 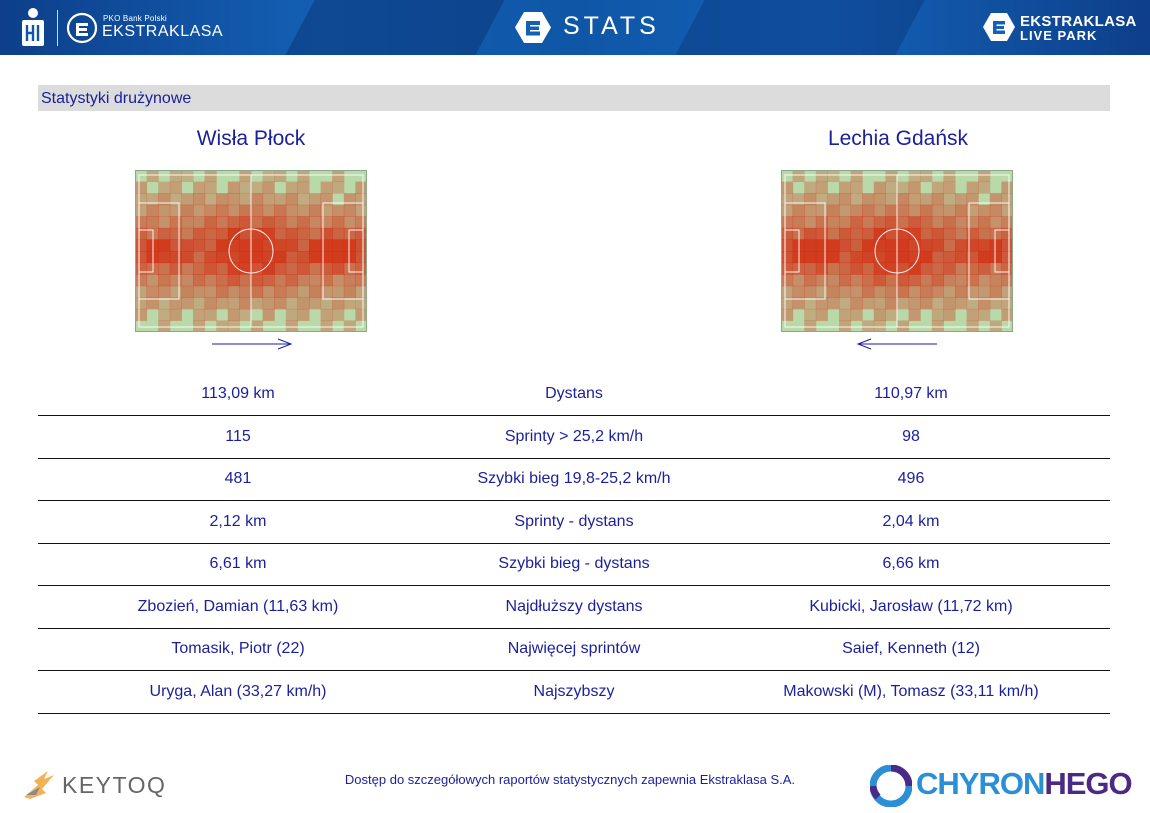 I want to click on pko-bank-logo, so click(x=33, y=27).